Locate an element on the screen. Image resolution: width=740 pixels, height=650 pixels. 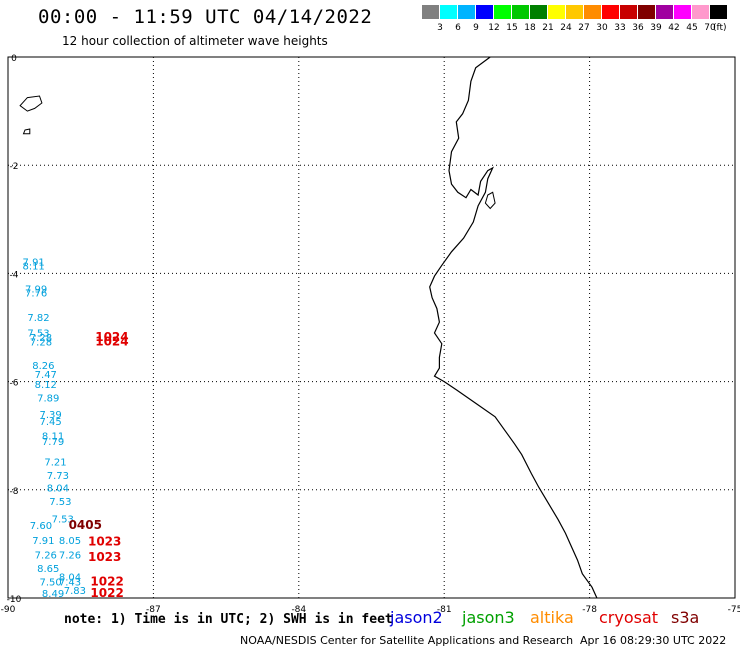
legend-tick-label: 27 is located at coordinates (584, 28).